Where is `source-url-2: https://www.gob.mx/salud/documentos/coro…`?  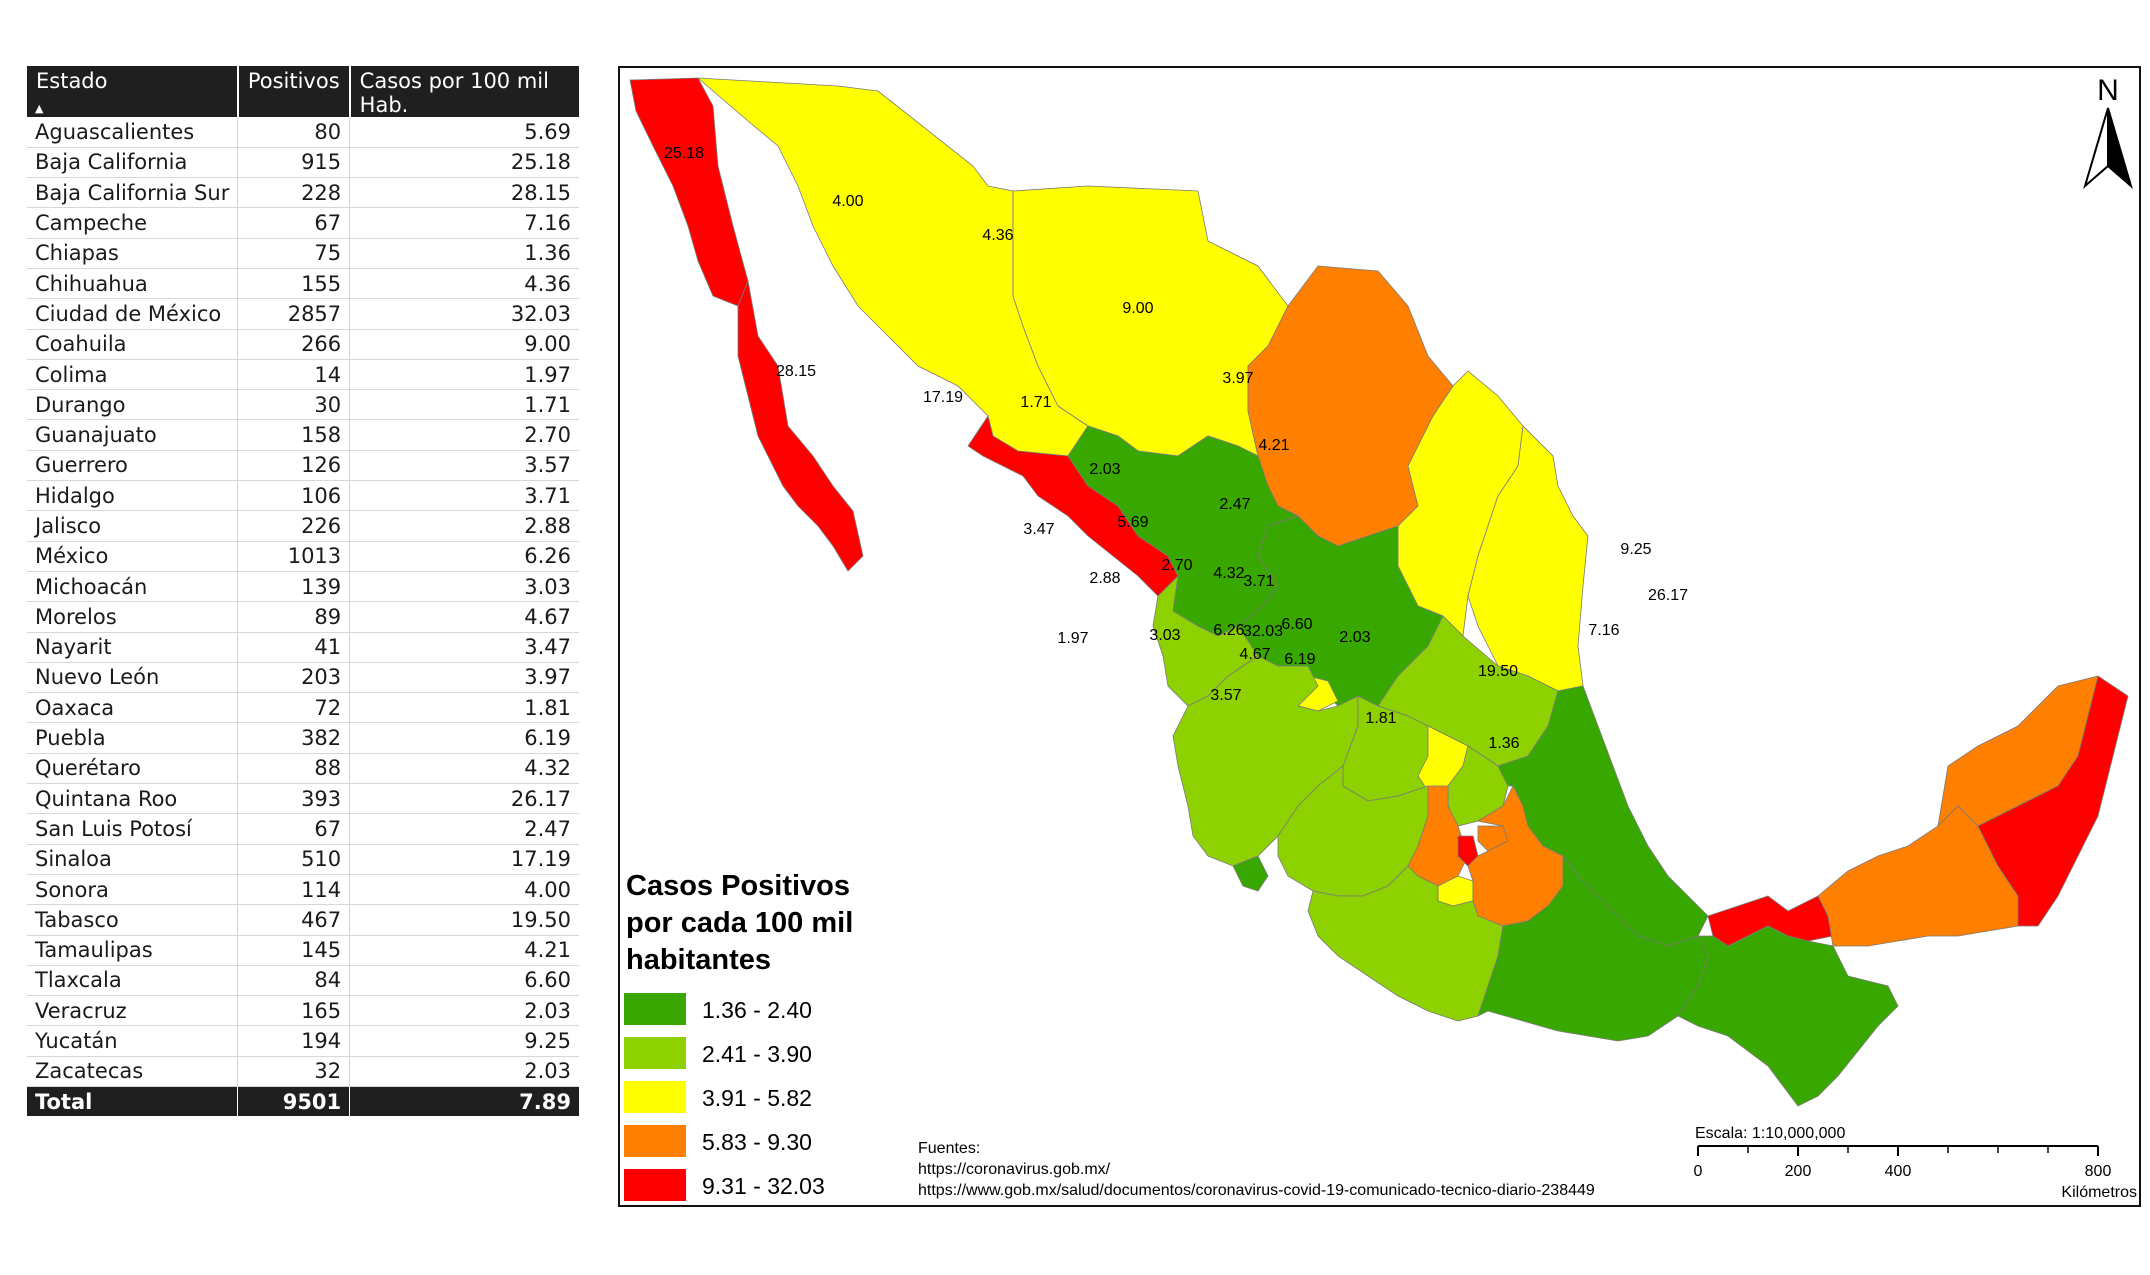 source-url-2: https://www.gob.mx/salud/documentos/coro… is located at coordinates (1256, 1190).